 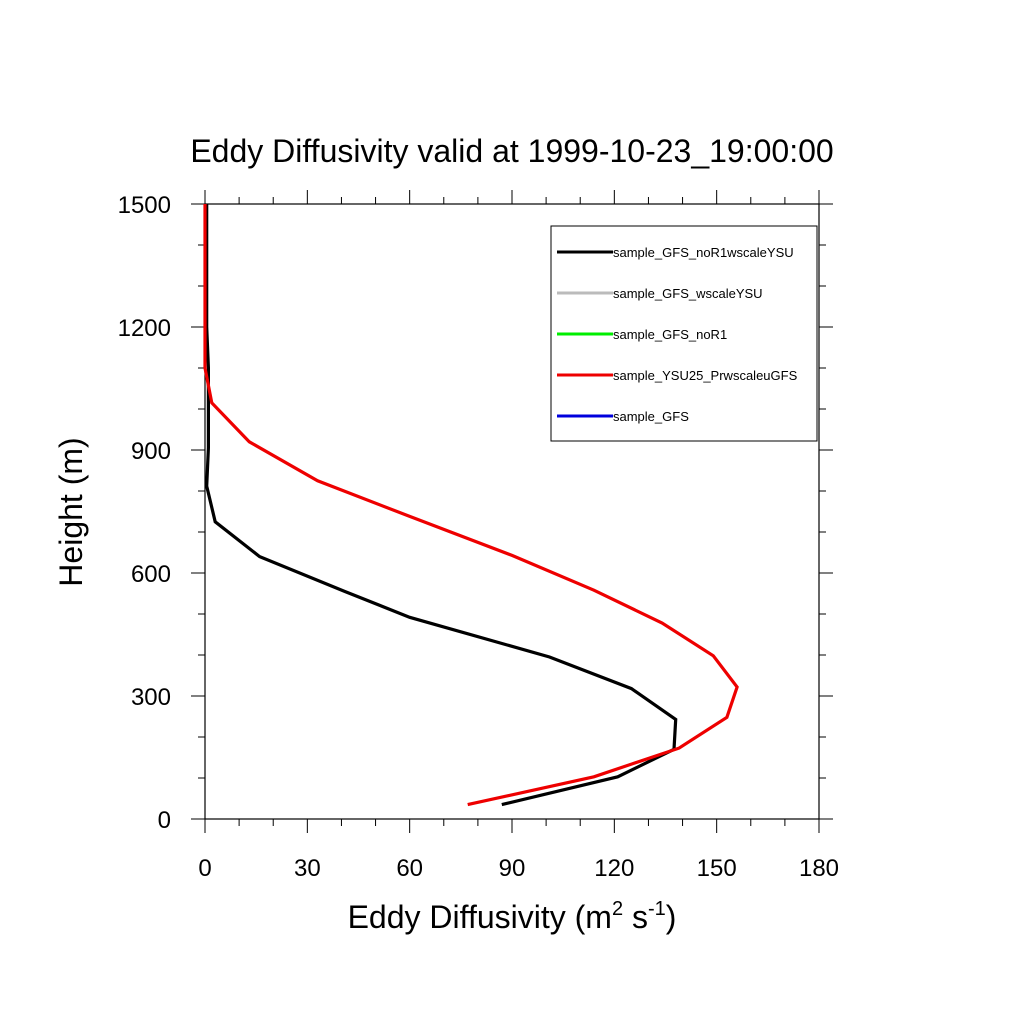 What do you see at coordinates (614, 868) in the screenshot?
I see `x-tick-label: 120` at bounding box center [614, 868].